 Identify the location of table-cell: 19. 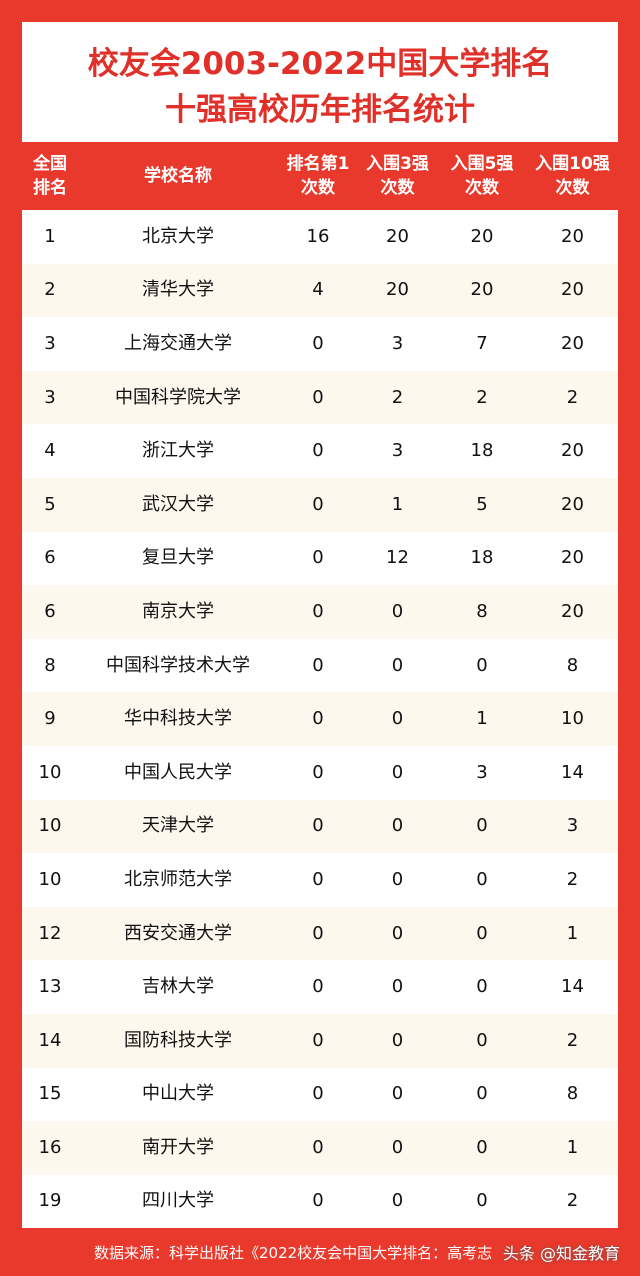
(50, 1201).